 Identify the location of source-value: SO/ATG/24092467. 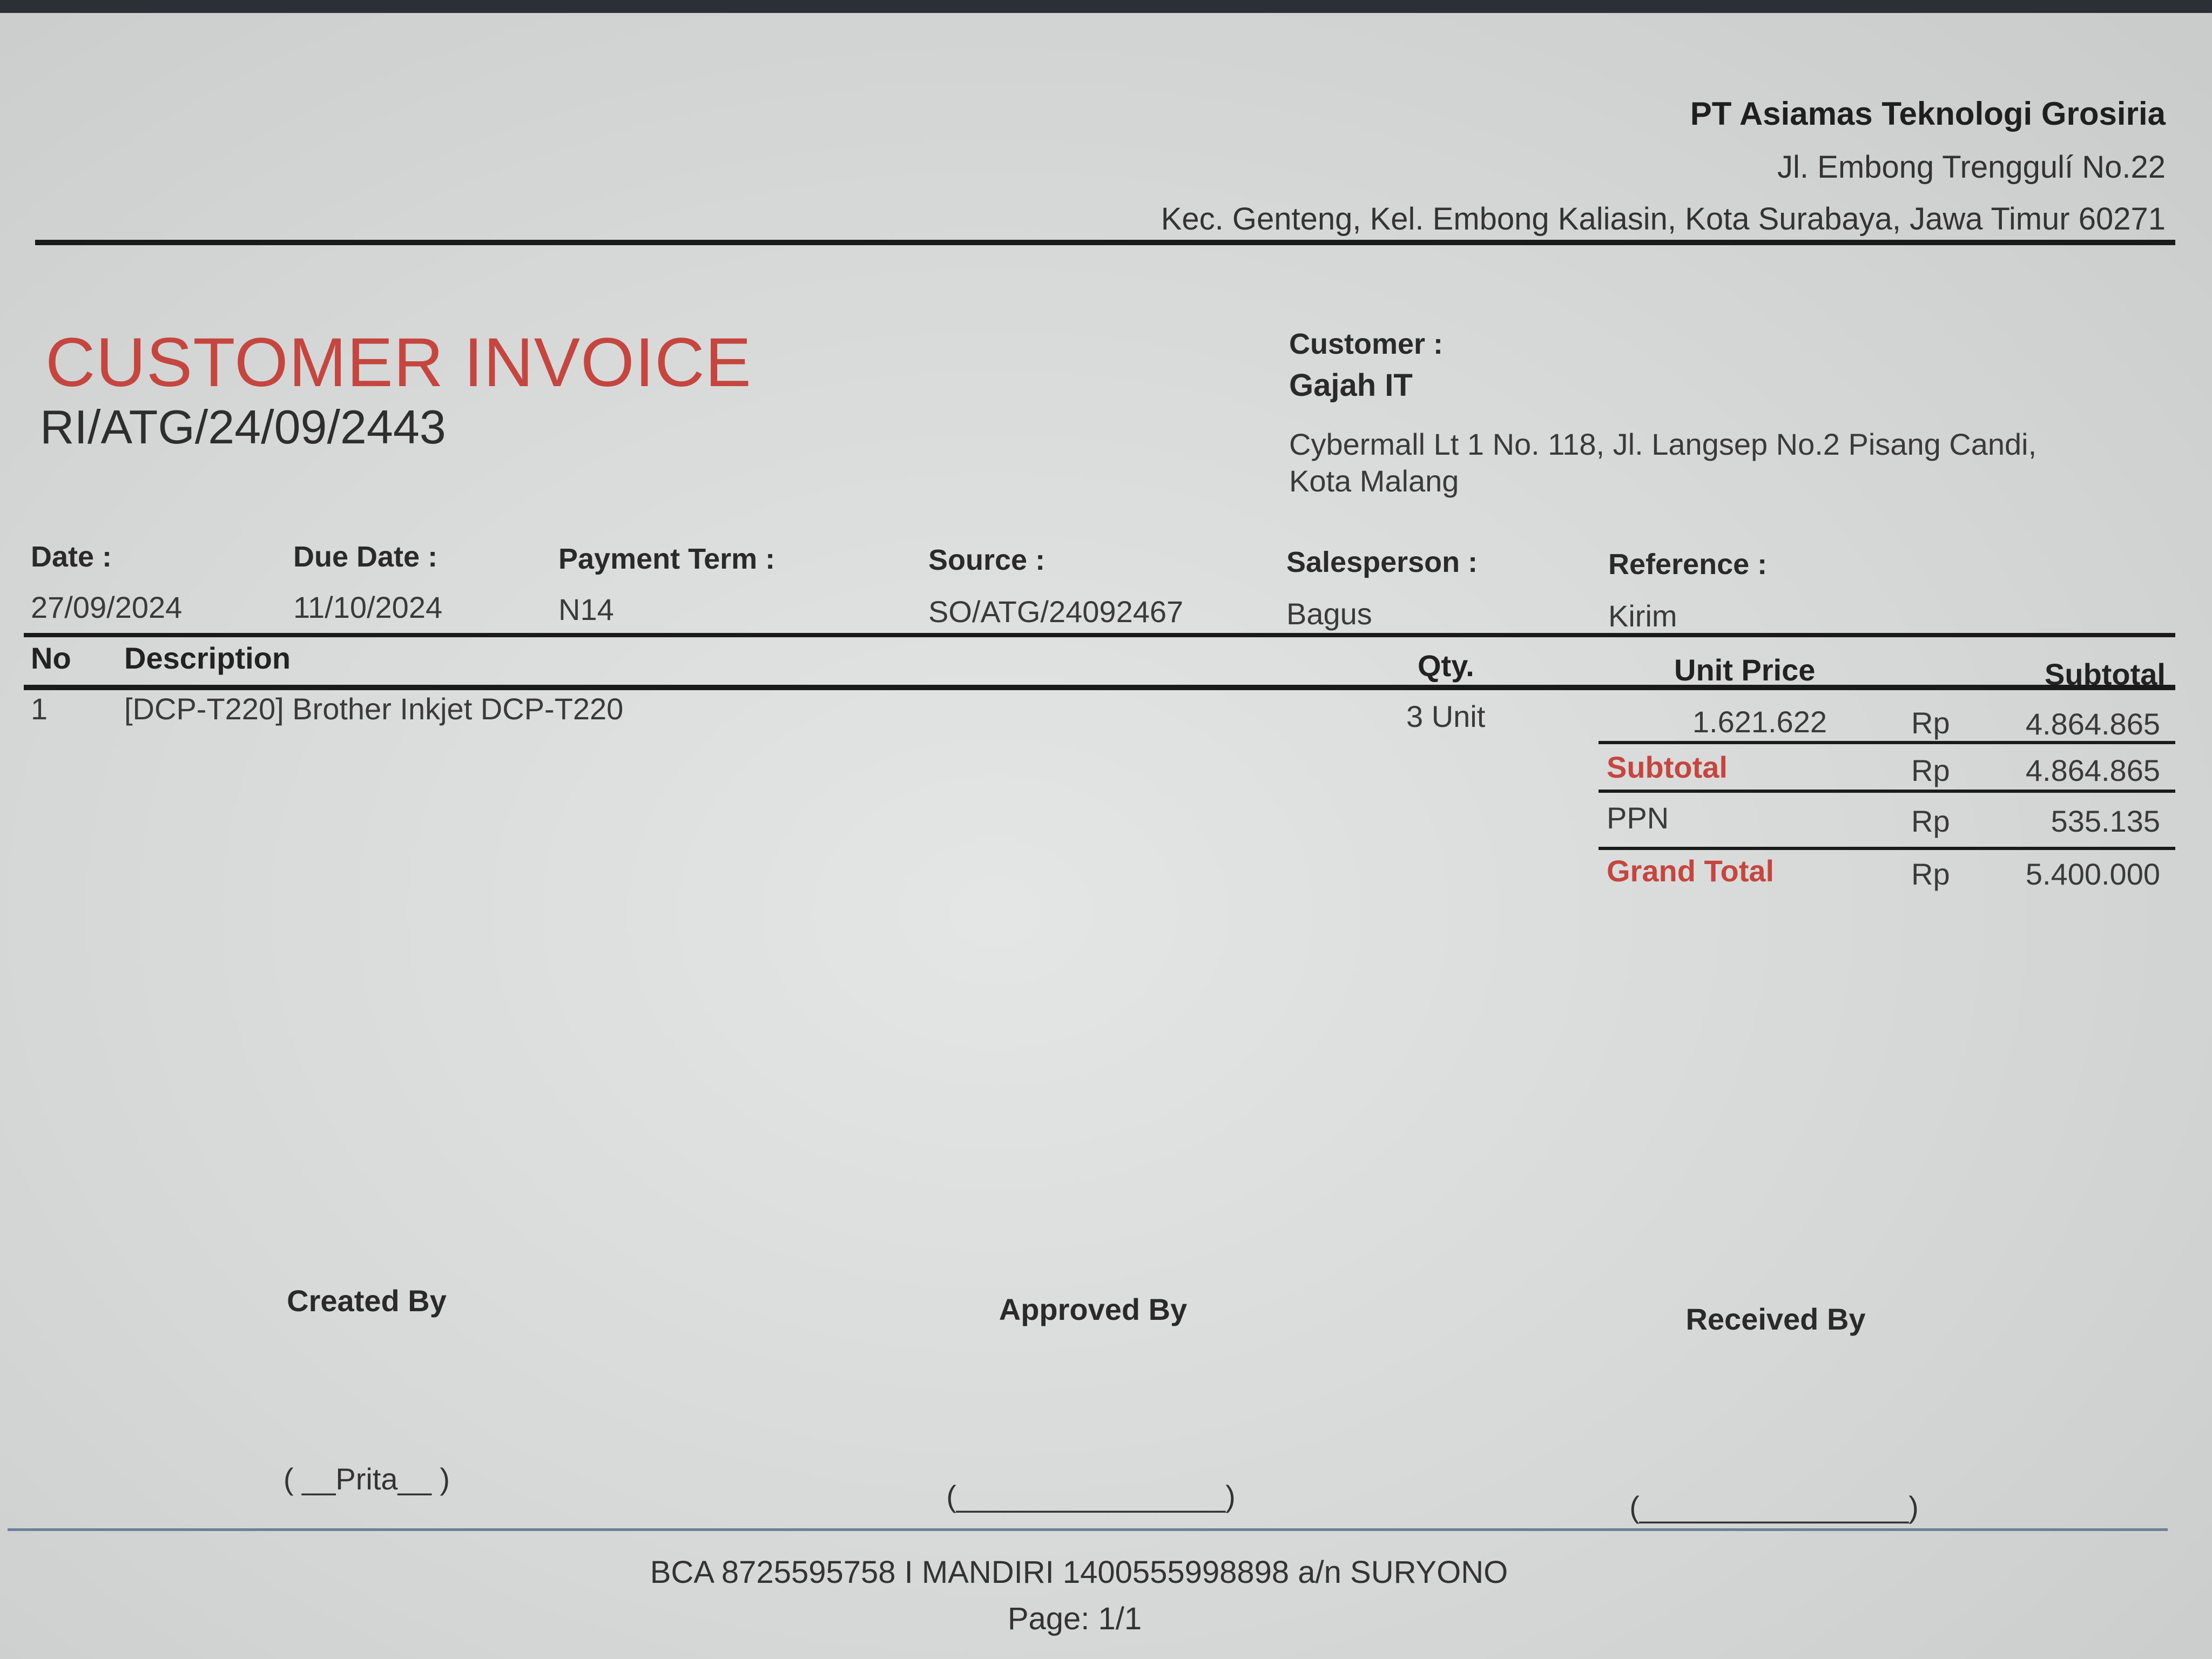
(1056, 612).